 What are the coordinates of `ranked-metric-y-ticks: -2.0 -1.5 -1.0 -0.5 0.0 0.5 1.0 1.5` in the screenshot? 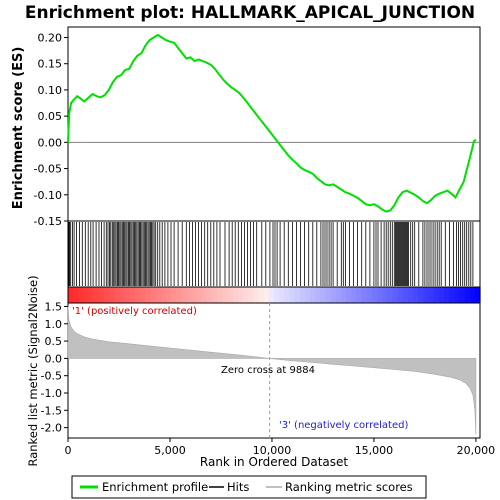 It's located at (54, 367).